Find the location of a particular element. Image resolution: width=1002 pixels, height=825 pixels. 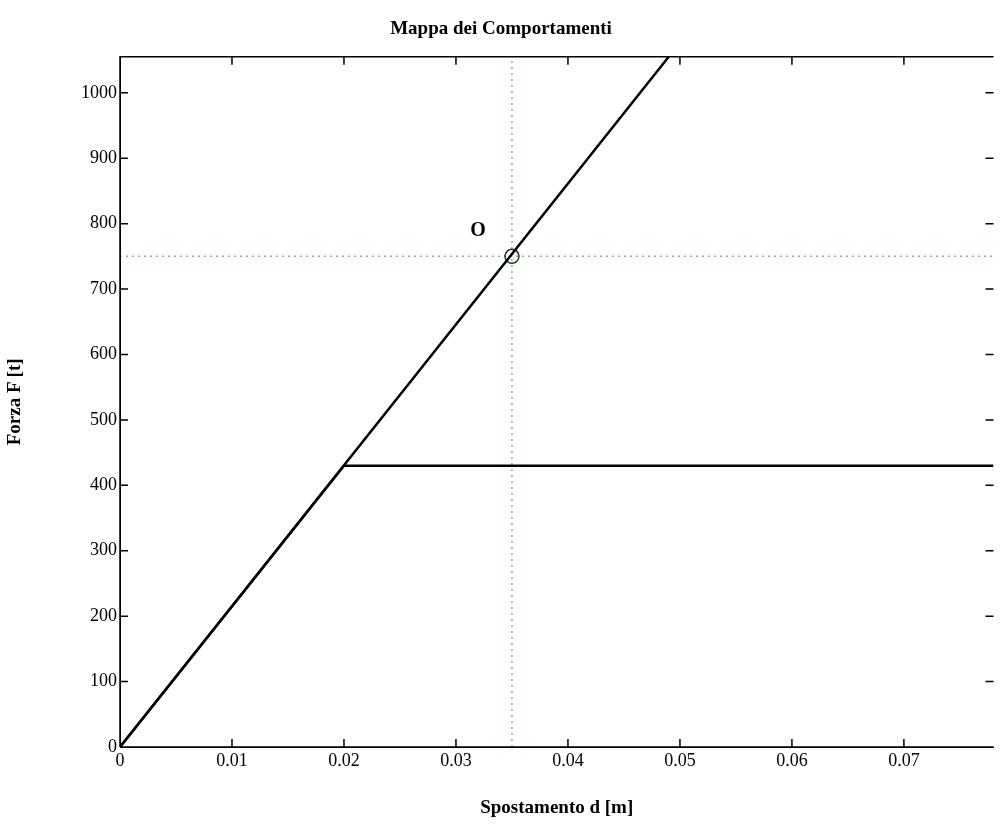

y-tick-label: 200 is located at coordinates (103, 614).